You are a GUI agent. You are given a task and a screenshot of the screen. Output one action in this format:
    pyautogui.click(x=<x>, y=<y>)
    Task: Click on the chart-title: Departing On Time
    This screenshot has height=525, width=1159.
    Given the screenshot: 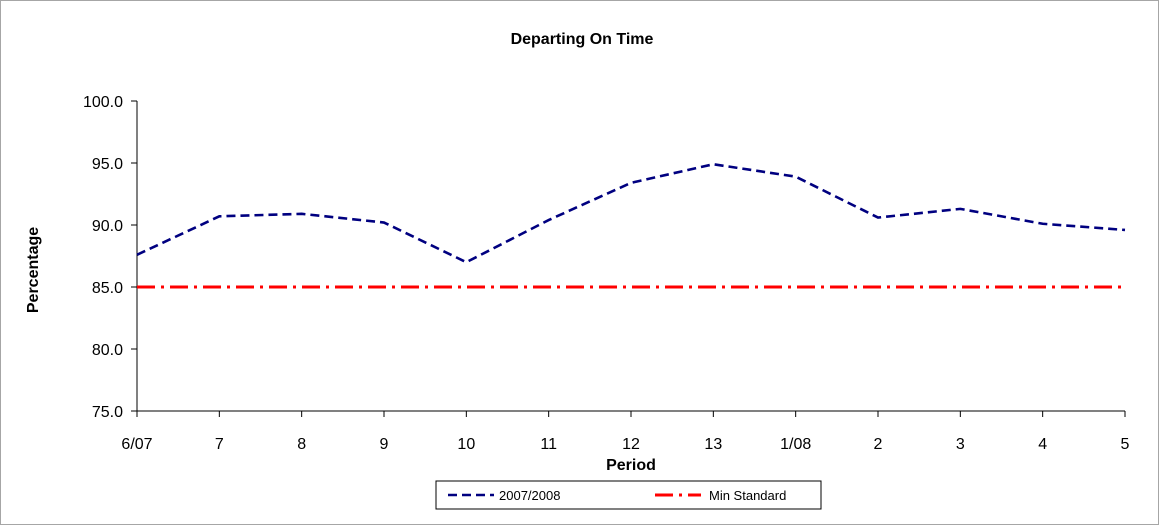 What is the action you would take?
    pyautogui.click(x=582, y=39)
    